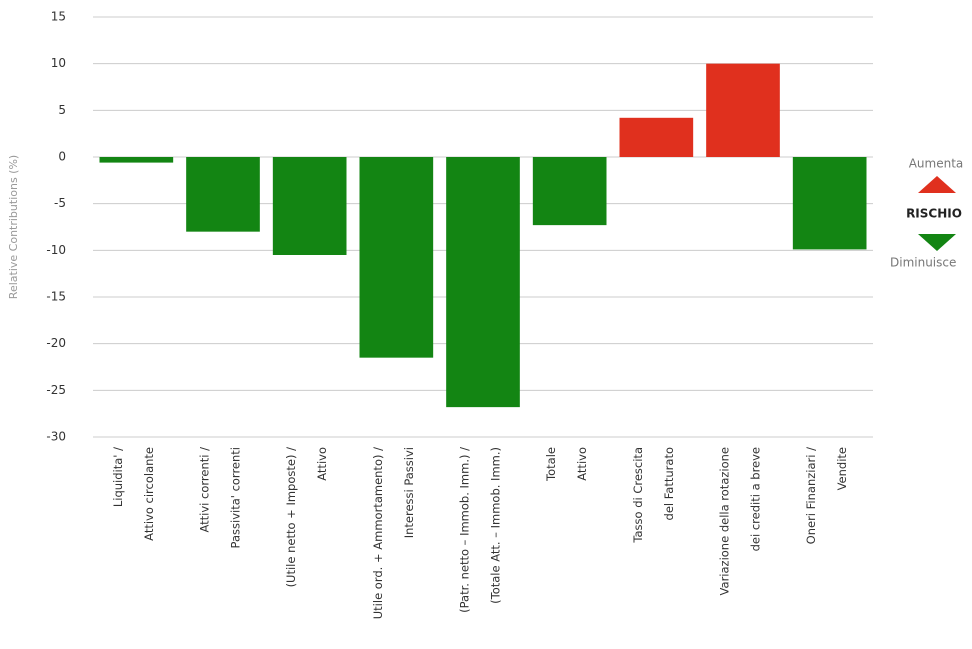 Image resolution: width=972 pixels, height=649 pixels. What do you see at coordinates (937, 242) in the screenshot?
I see `legend-down-icon` at bounding box center [937, 242].